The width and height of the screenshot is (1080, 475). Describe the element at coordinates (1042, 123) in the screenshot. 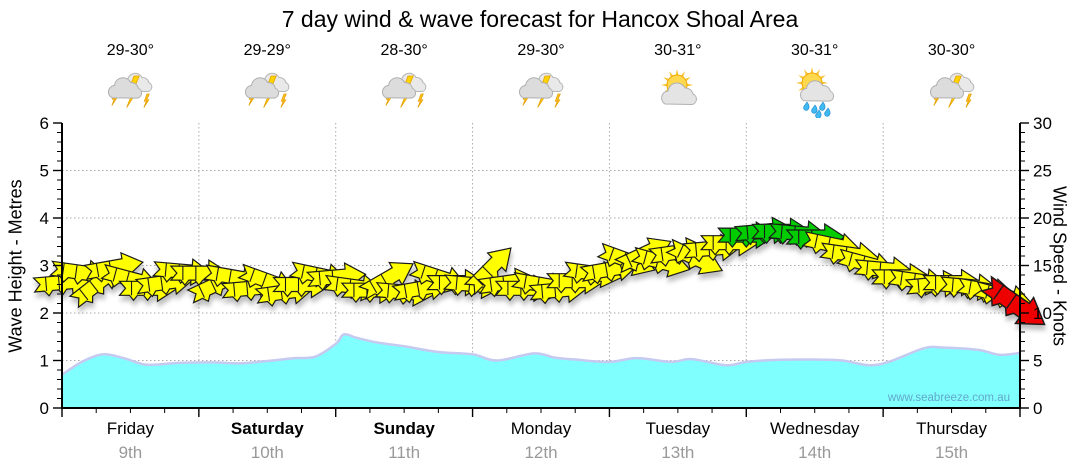

I see `right-tick-label: 30` at that location.